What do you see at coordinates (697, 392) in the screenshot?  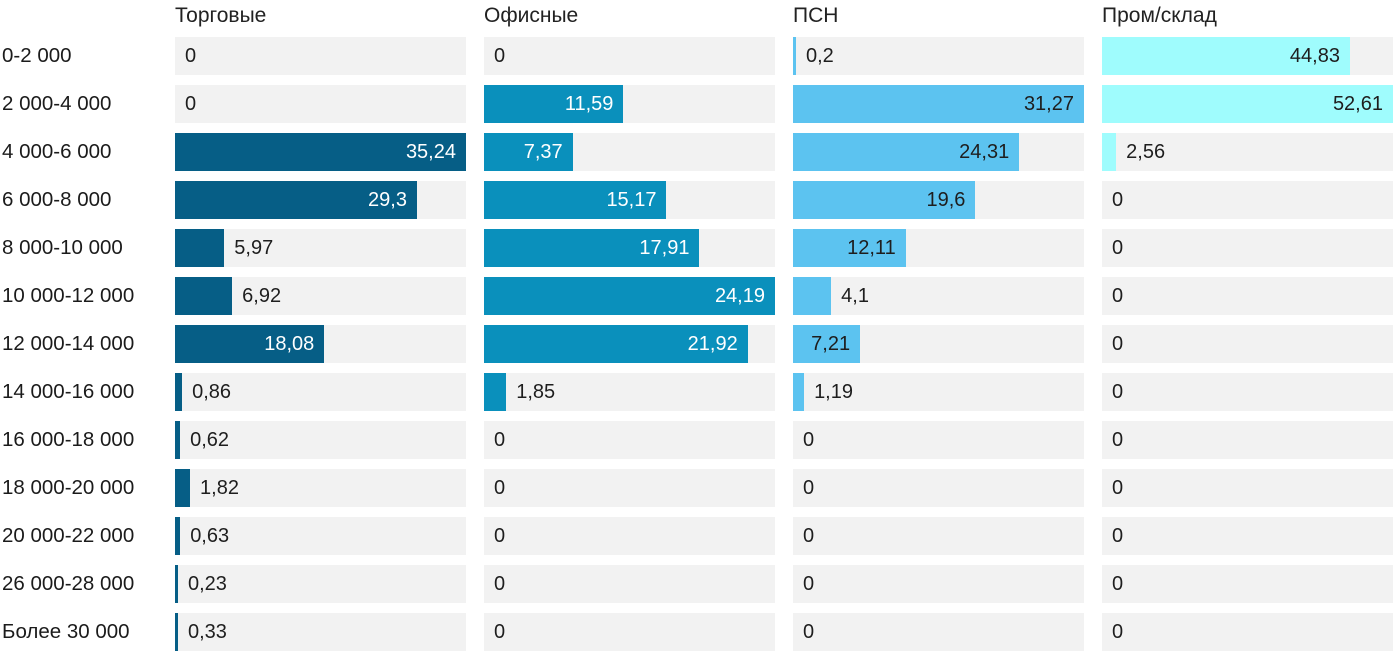 I see `chart-row: 14 000-16 000 0,86 1,85 1,19 0` at bounding box center [697, 392].